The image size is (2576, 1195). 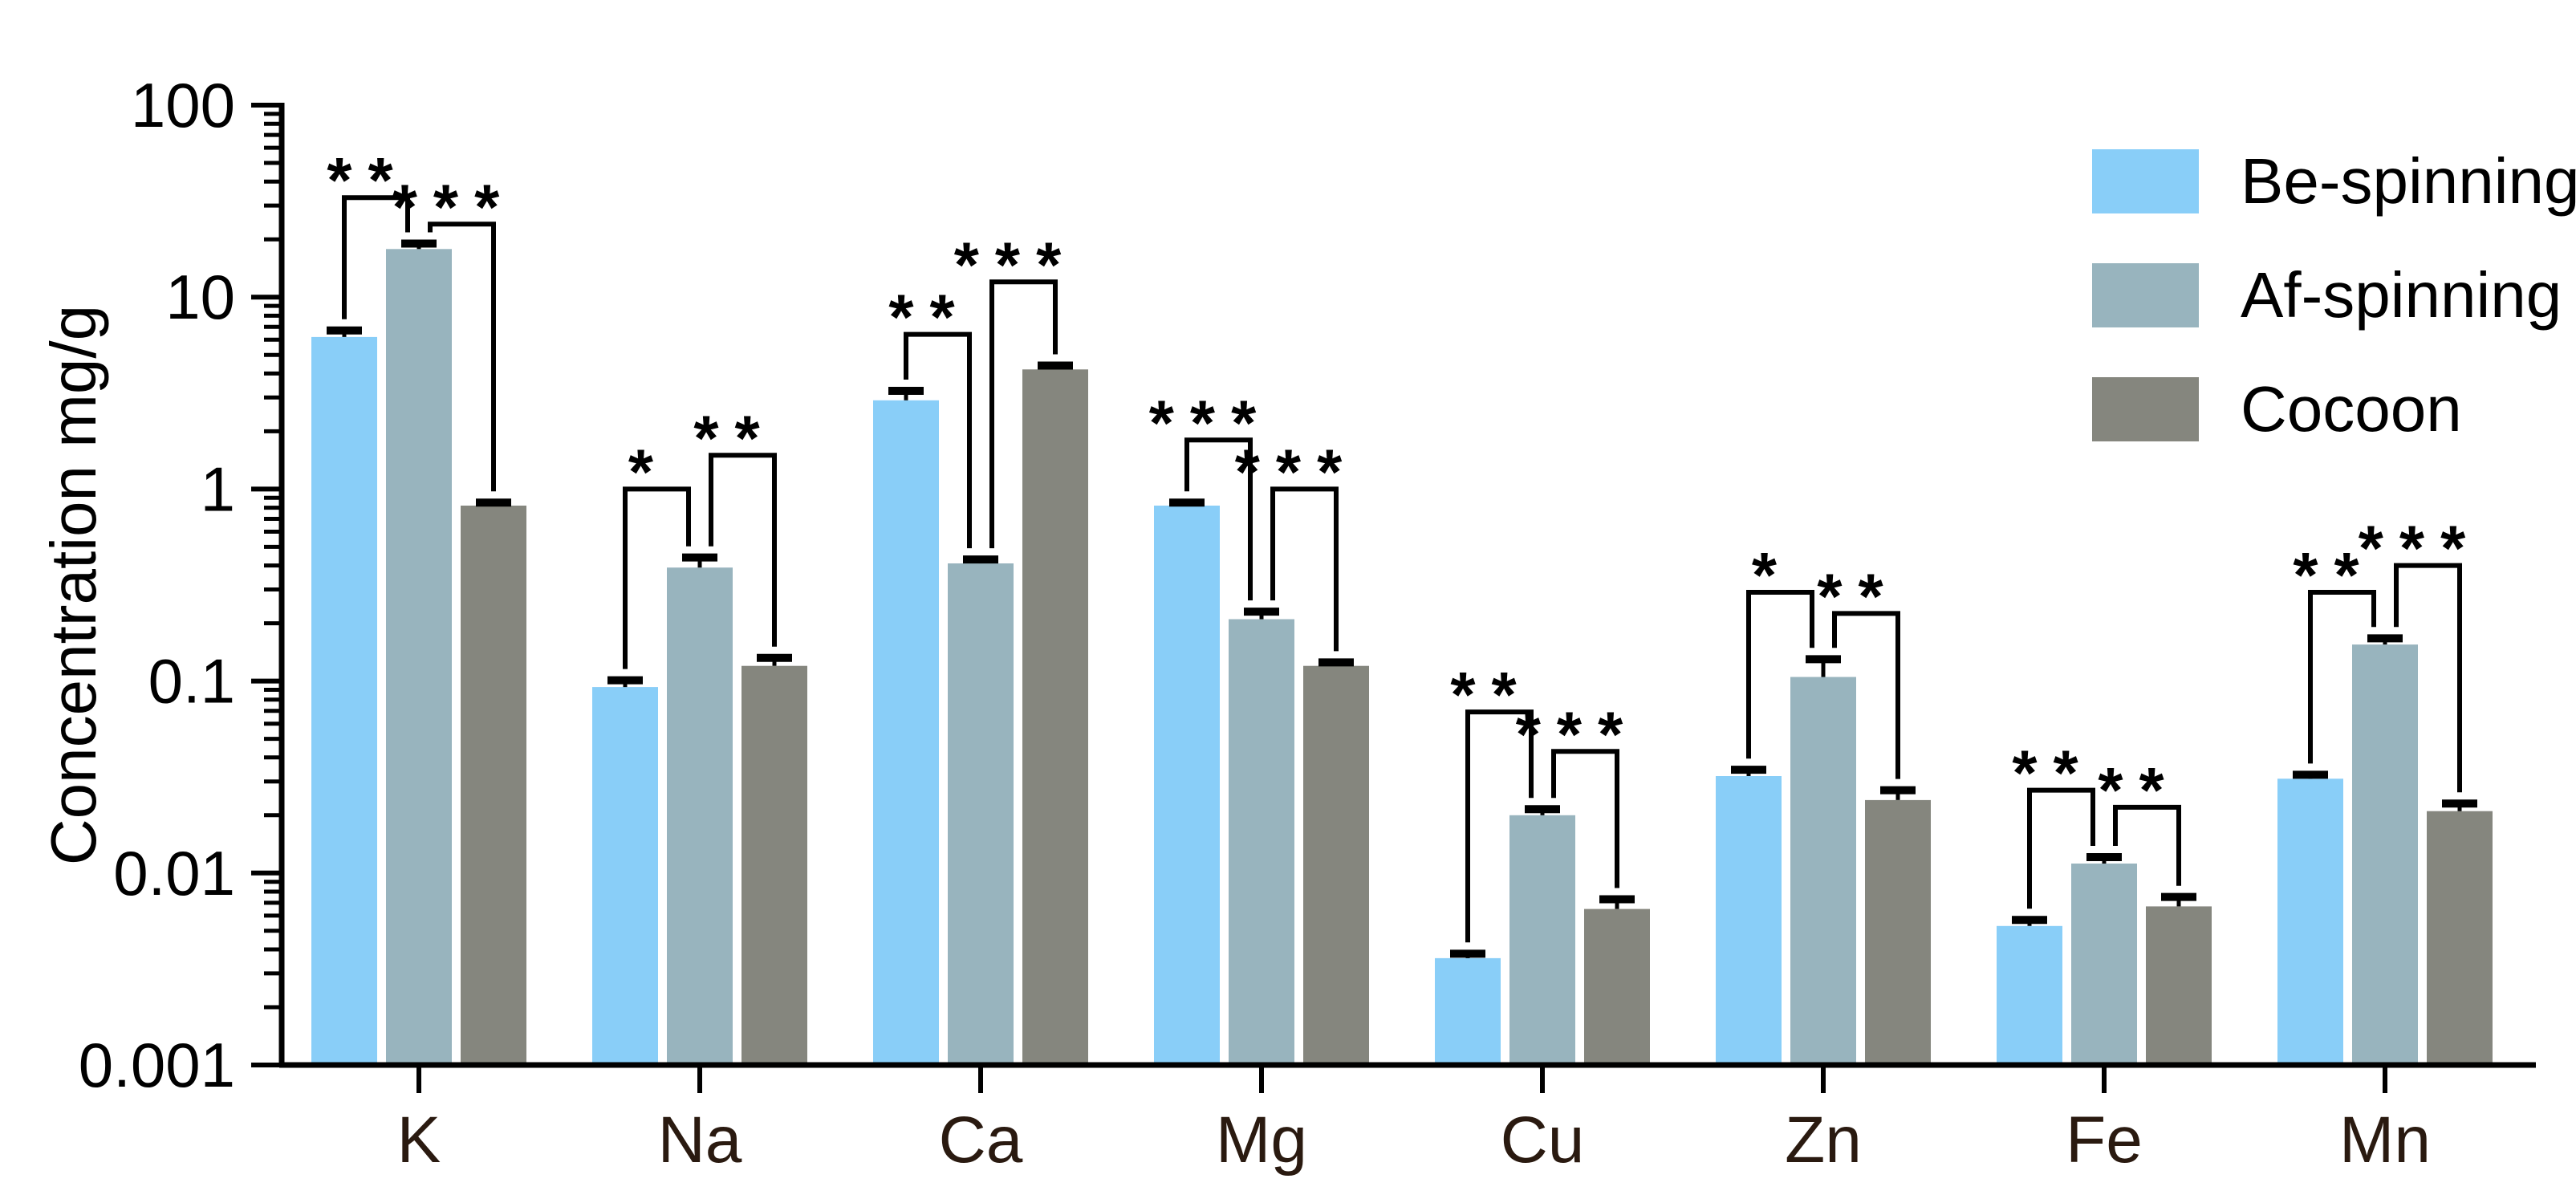 What do you see at coordinates (981, 1140) in the screenshot?
I see `x-category-label: Ca` at bounding box center [981, 1140].